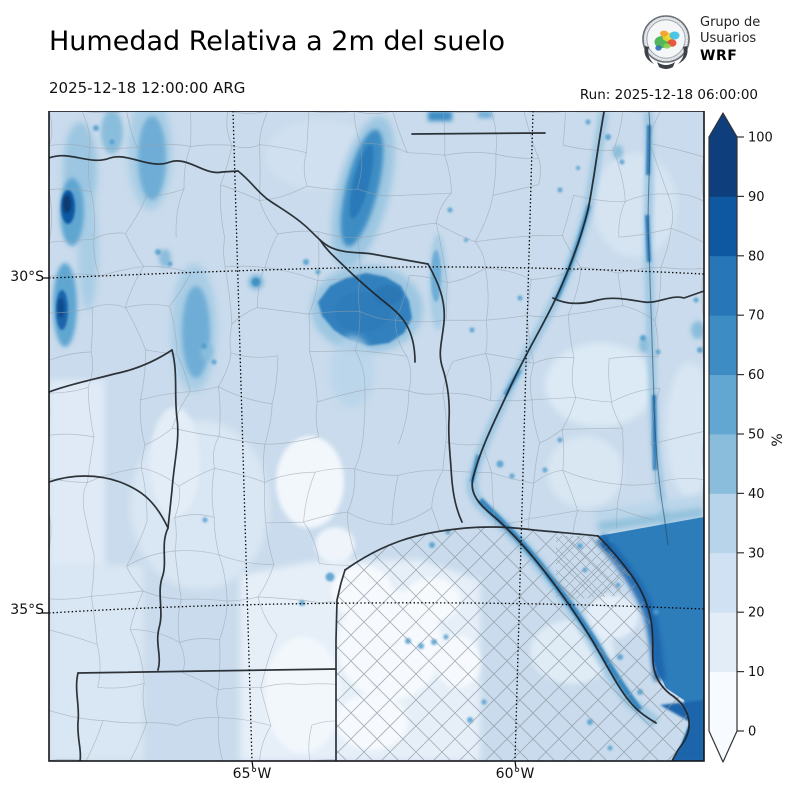 Image resolution: width=800 pixels, height=800 pixels. I want to click on svg-text: 0, so click(752, 732).